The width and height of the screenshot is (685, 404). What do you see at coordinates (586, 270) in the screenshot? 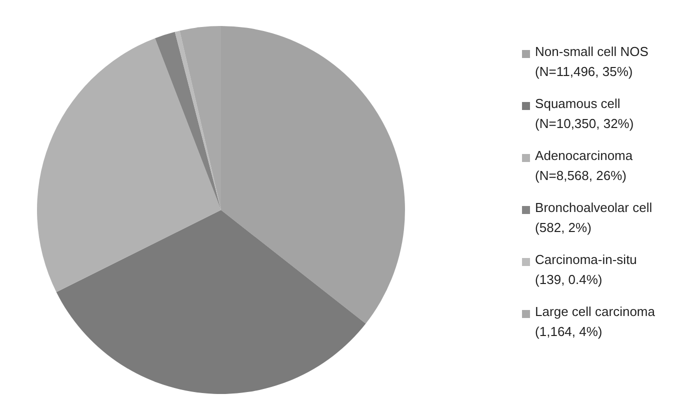
I see `legend-label: Carcinoma-in-situ (139, 0.4%)` at bounding box center [586, 270].